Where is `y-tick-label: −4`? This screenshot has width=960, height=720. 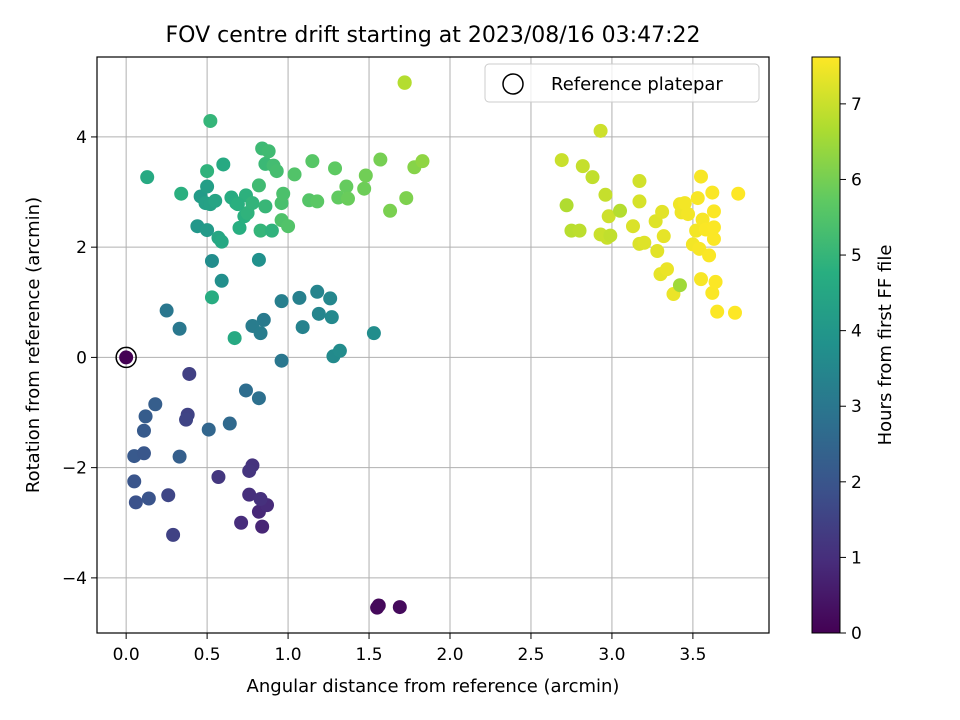 y-tick-label: −4 is located at coordinates (74, 579).